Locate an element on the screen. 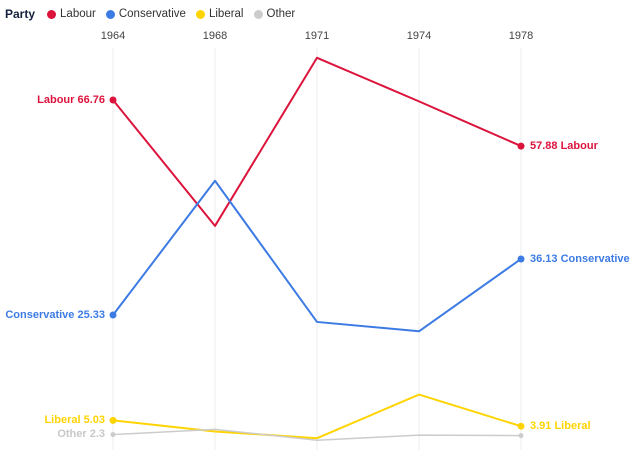 This screenshot has width=632, height=456. legend-item-other: Other is located at coordinates (274, 14).